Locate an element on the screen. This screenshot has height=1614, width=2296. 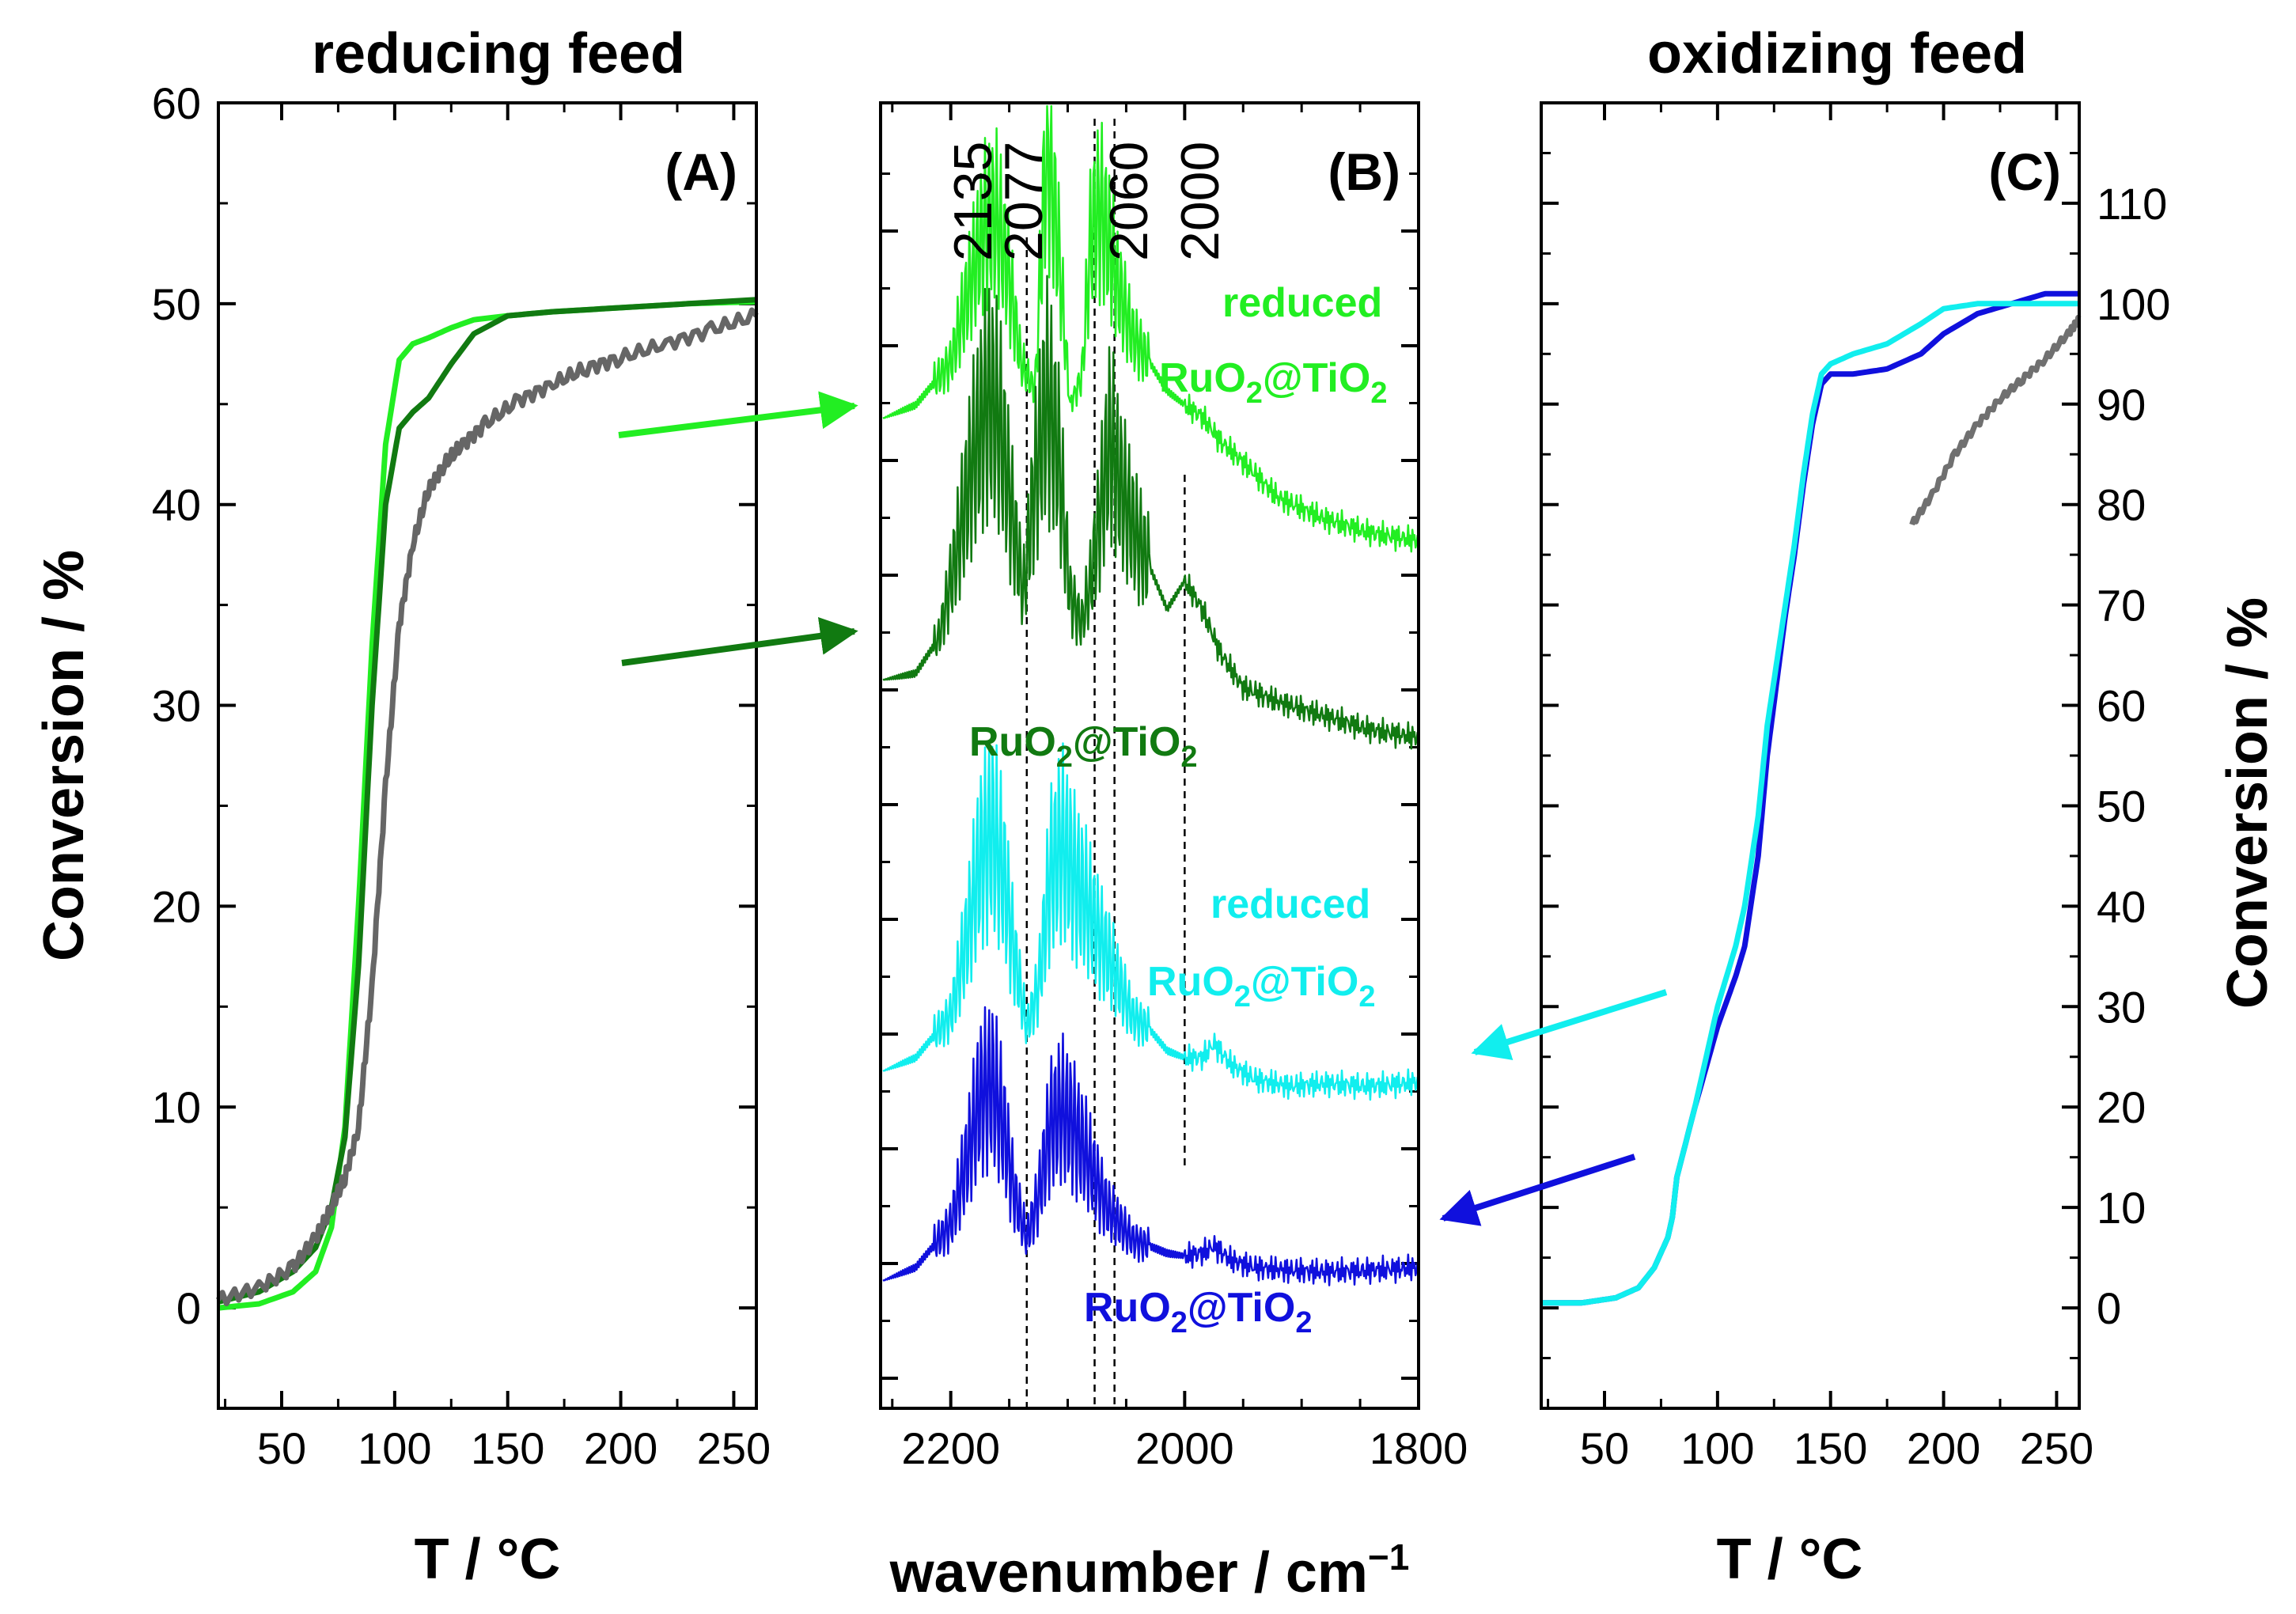
b-peak-label: 2000 is located at coordinates (1200, 201).